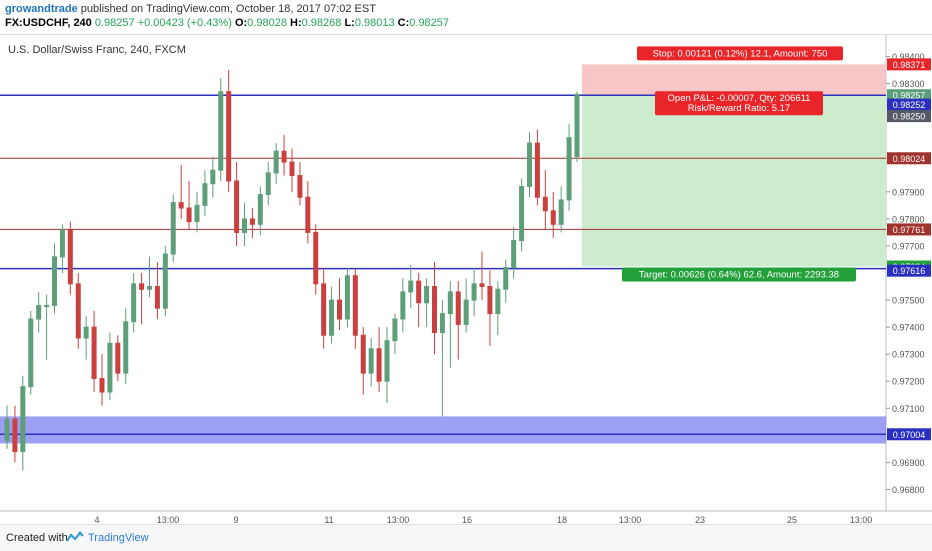  I want to click on y-tick-label: 0.98300, so click(908, 84).